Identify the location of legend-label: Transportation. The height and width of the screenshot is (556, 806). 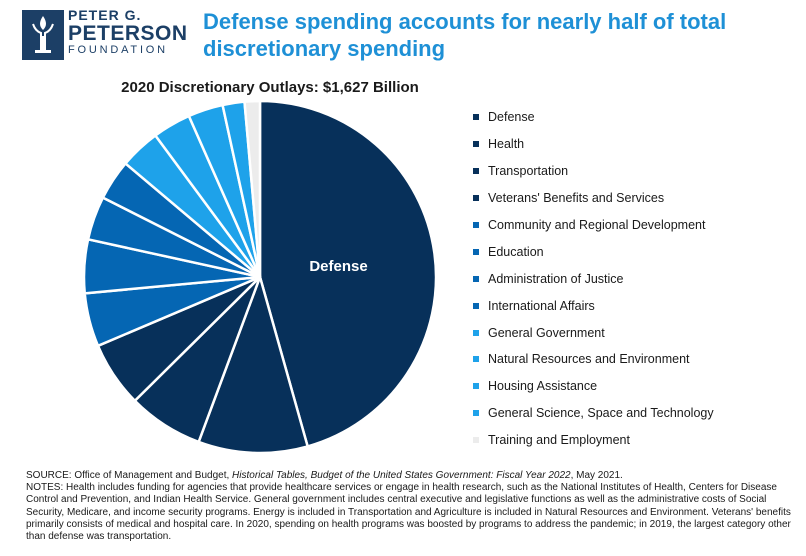
(528, 171).